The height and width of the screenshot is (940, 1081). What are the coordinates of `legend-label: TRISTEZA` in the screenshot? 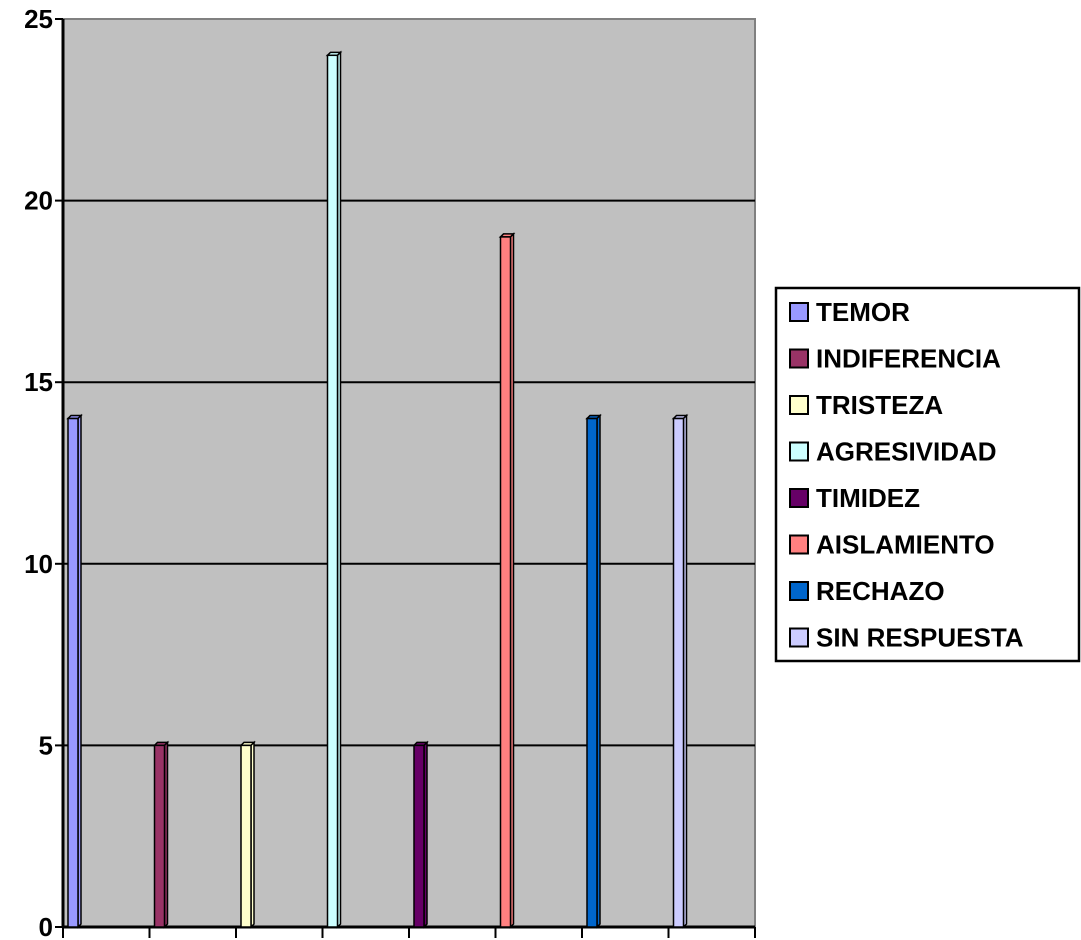 It's located at (879, 405).